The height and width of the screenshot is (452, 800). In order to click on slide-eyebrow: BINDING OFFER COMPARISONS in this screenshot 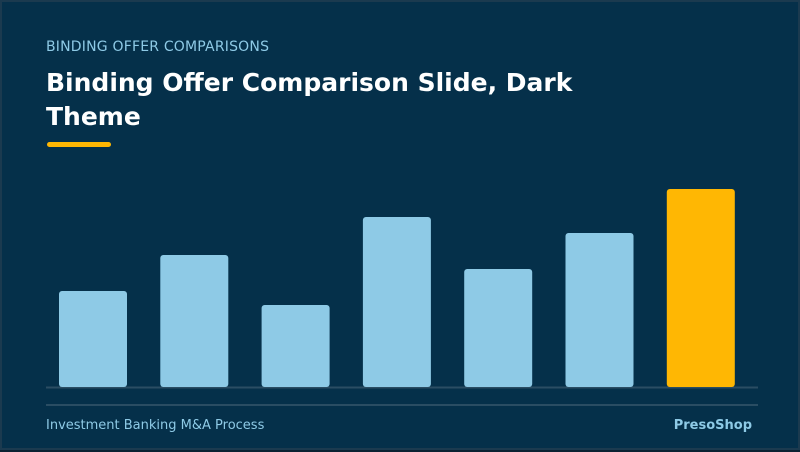, I will do `click(158, 47)`.